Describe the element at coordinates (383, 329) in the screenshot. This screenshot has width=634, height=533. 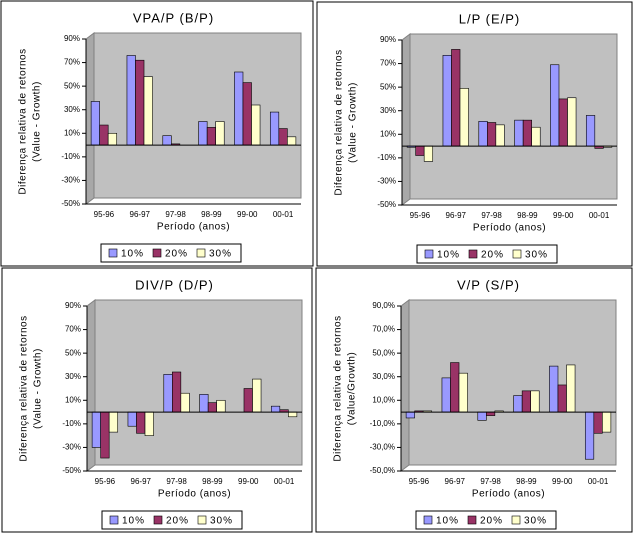
I see `y-tick-label: 70,0%` at that location.